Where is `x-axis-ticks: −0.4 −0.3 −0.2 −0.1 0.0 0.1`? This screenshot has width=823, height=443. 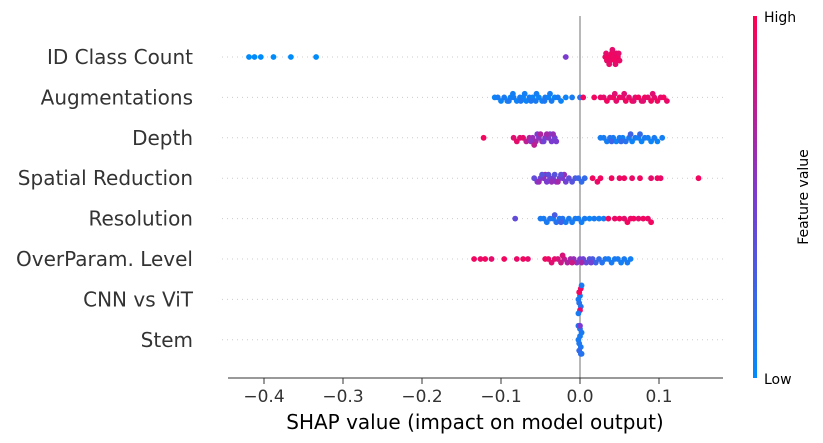
x-axis-ticks: −0.4 −0.3 −0.2 −0.1 0.0 0.1 is located at coordinates (458, 392).